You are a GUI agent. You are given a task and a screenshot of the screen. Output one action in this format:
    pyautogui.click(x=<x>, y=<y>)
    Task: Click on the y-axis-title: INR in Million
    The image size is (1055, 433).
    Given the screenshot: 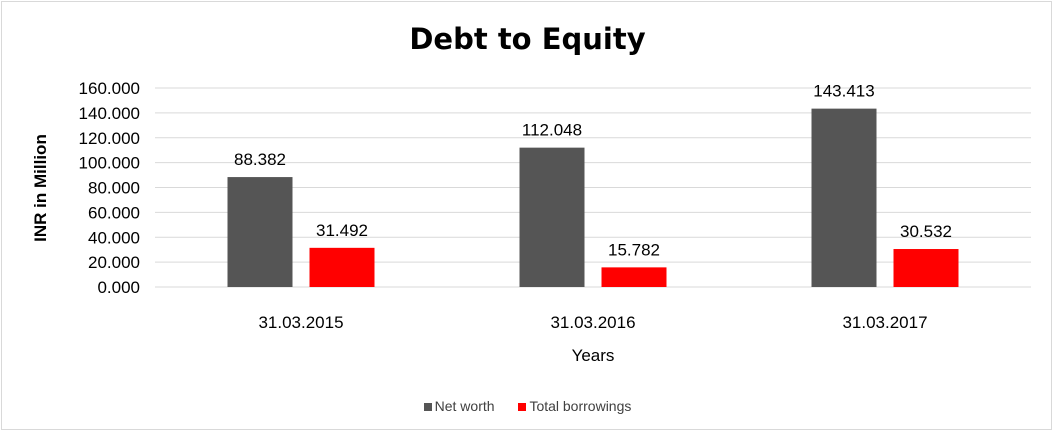 What is the action you would take?
    pyautogui.click(x=40, y=188)
    